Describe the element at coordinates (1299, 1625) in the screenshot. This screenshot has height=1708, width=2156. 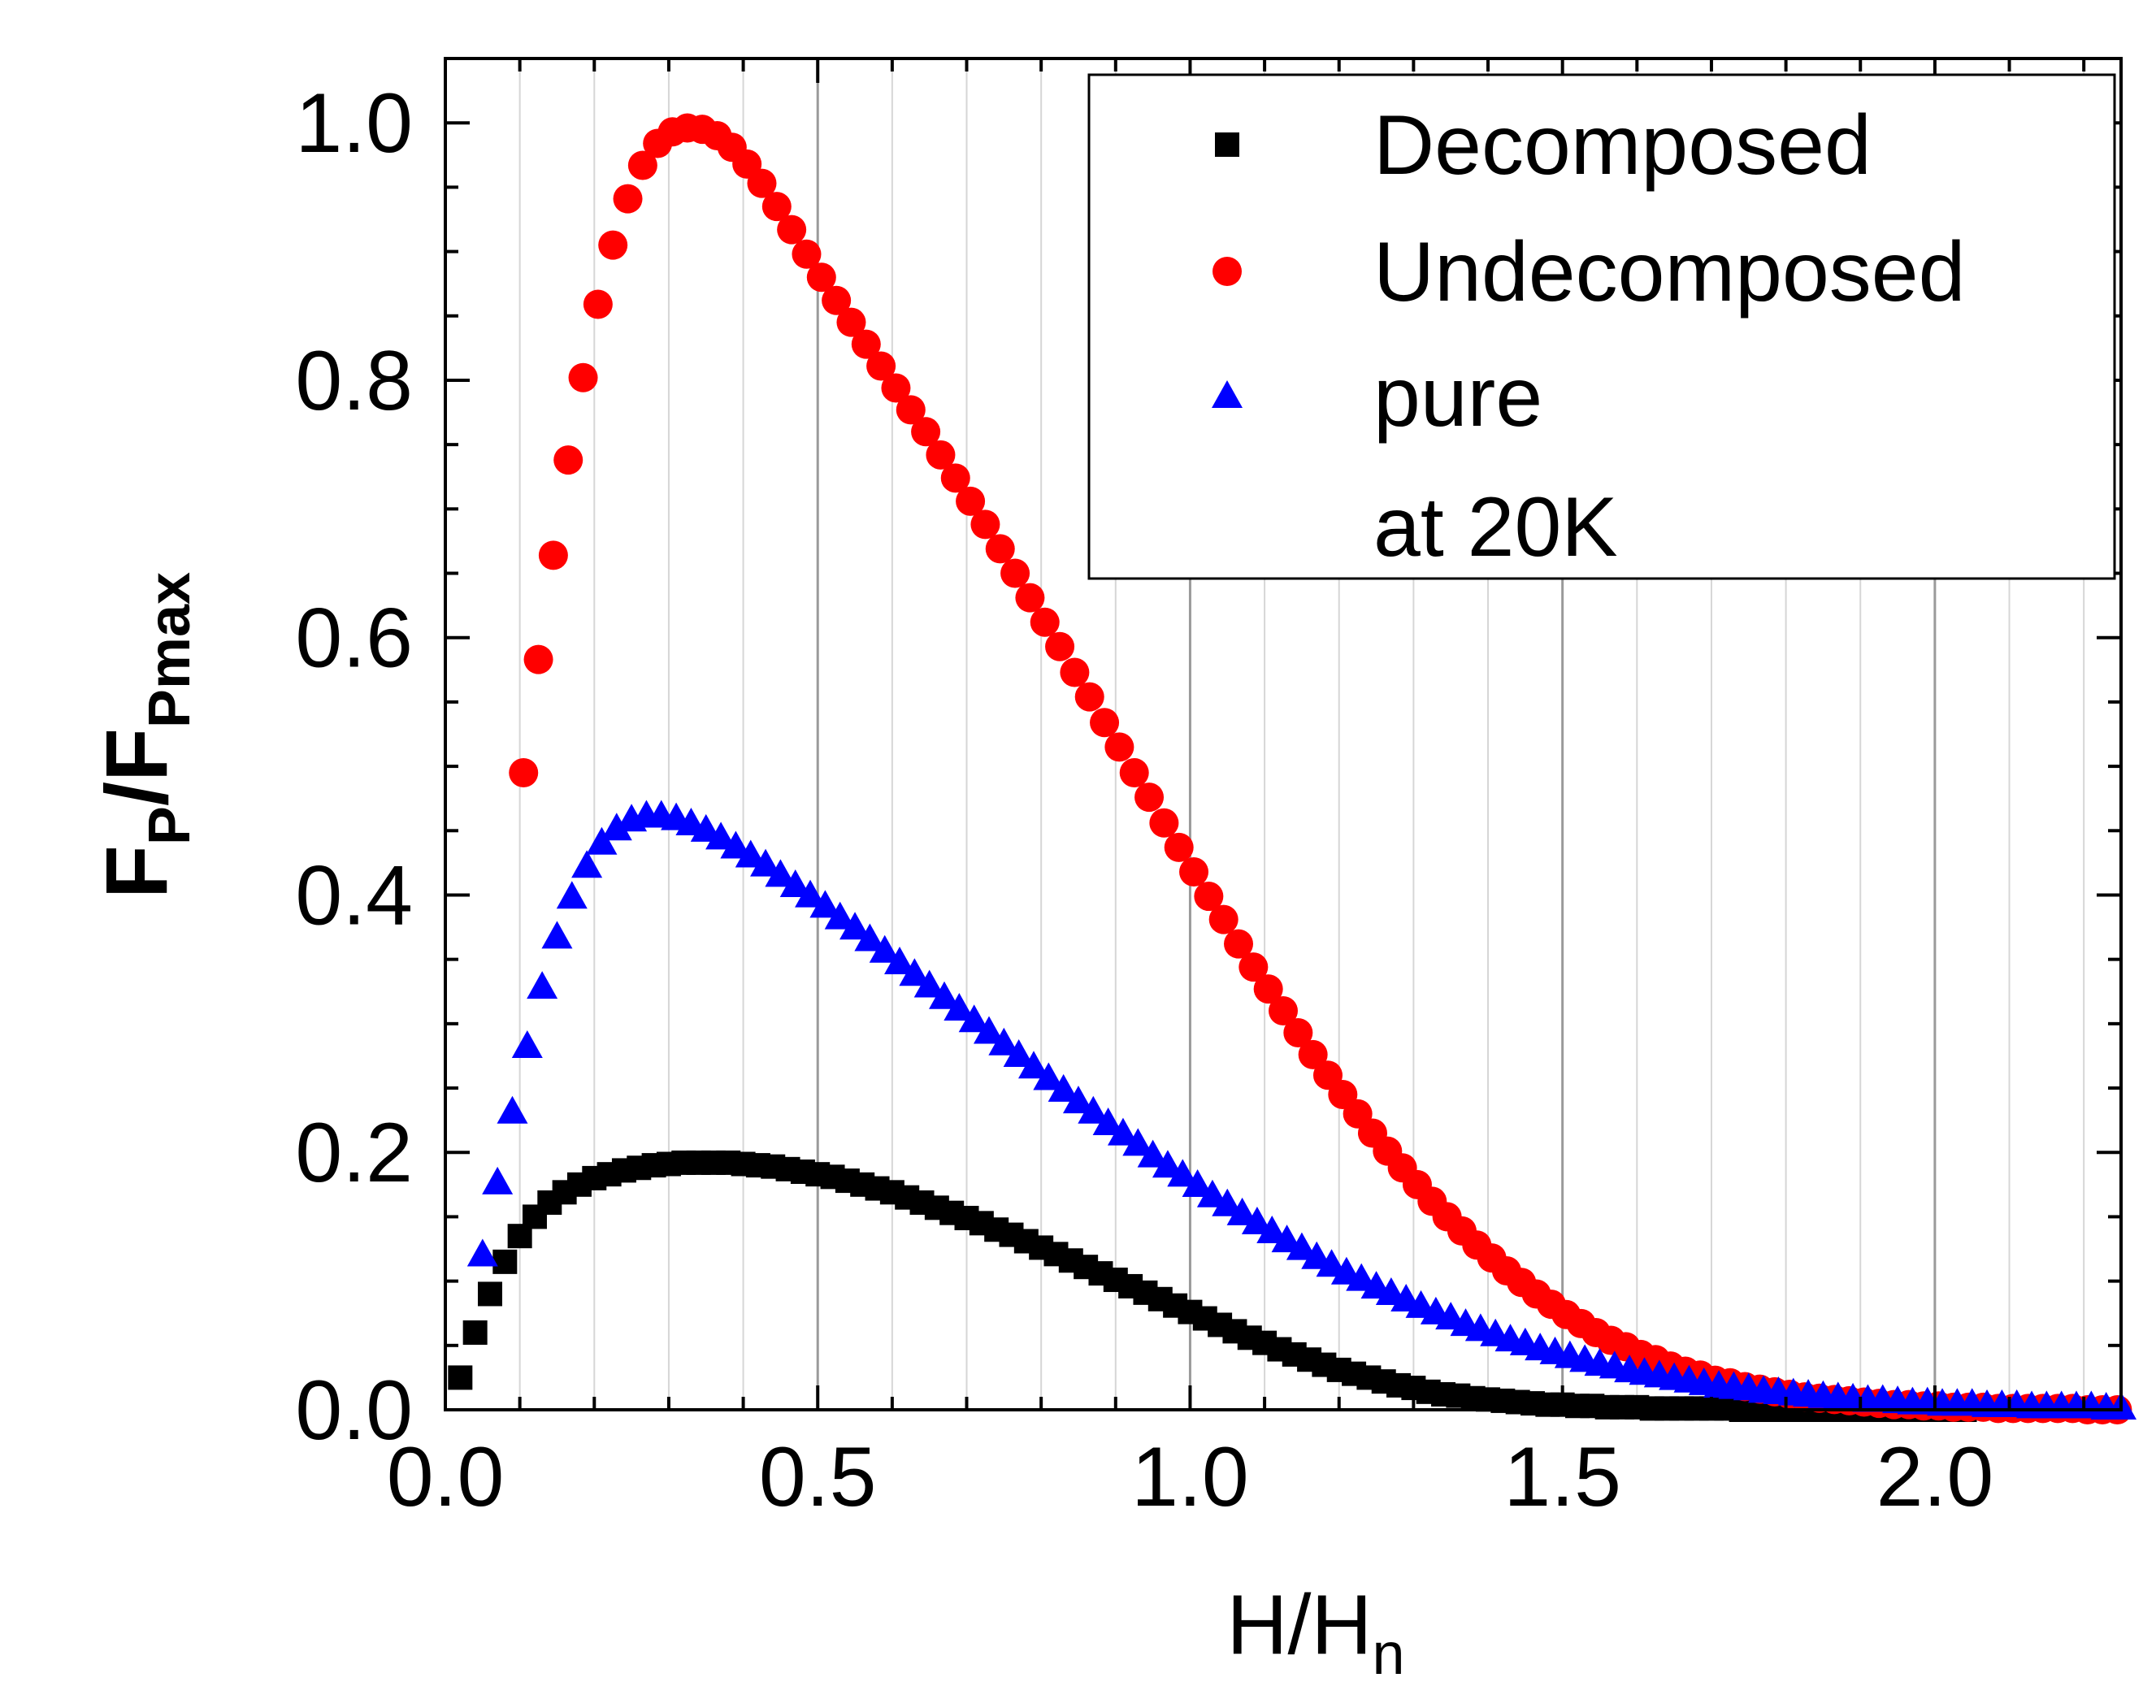
I see `x-axis-title-main: H/H` at that location.